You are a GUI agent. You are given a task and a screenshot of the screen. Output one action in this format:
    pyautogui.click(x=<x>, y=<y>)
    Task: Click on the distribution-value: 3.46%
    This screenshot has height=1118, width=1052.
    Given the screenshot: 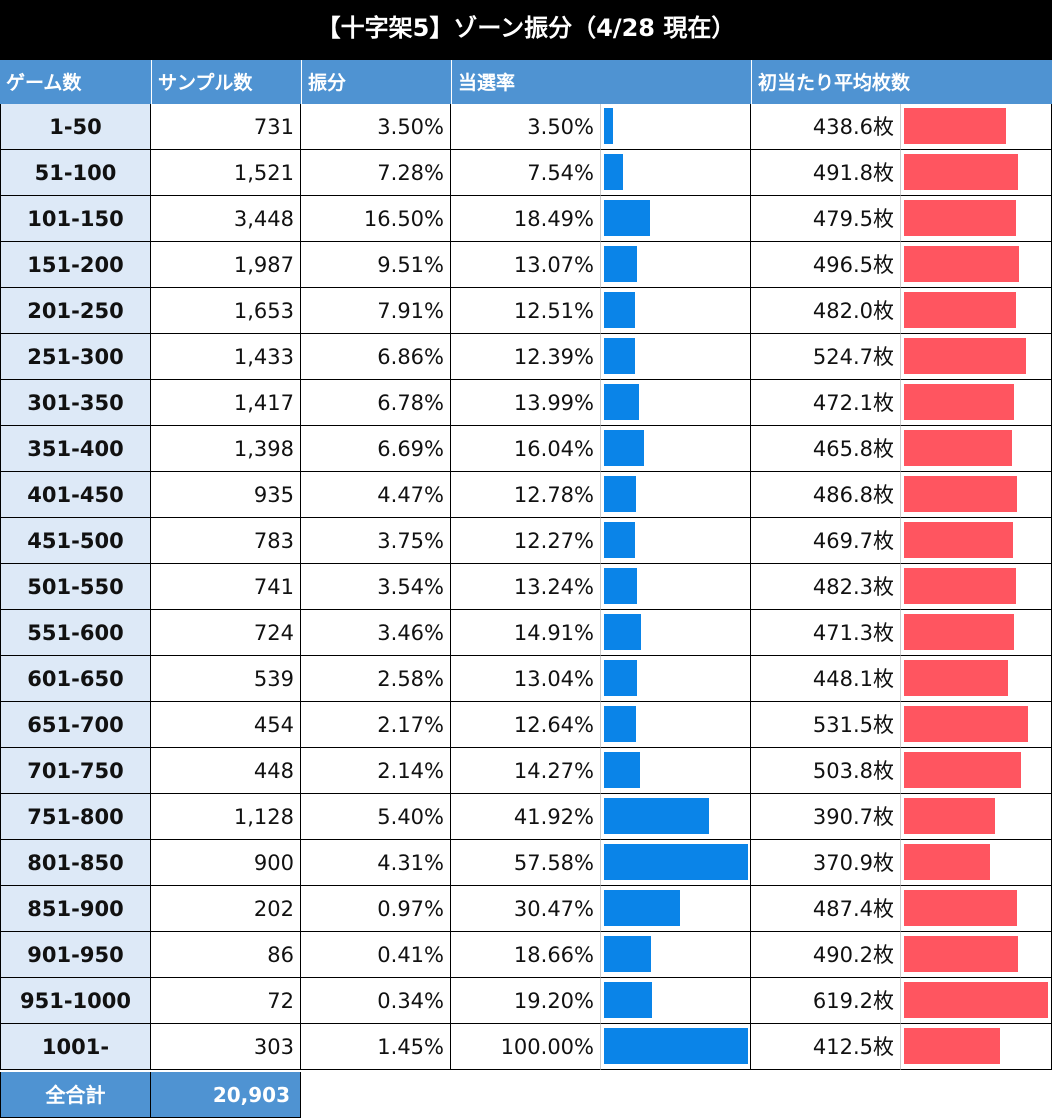 What is the action you would take?
    pyautogui.click(x=376, y=633)
    